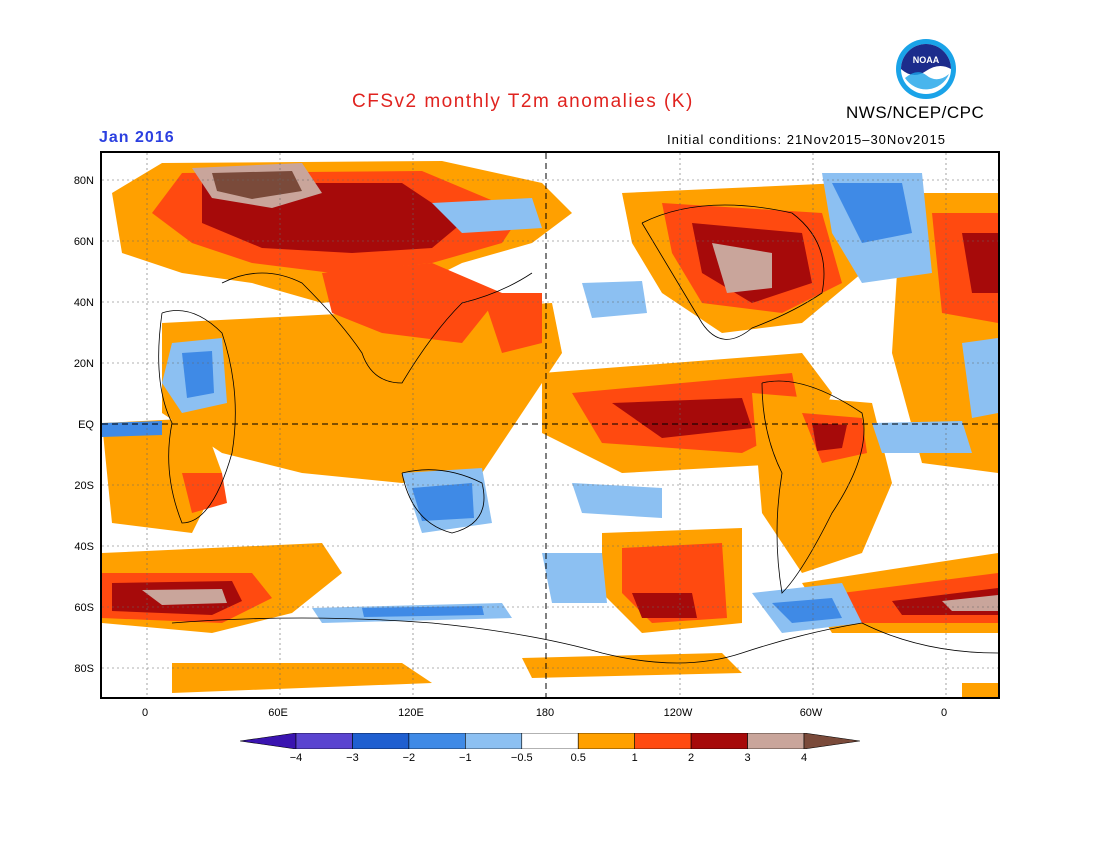 This screenshot has width=1100, height=850. I want to click on colorbar-label: 2, so click(691, 758).